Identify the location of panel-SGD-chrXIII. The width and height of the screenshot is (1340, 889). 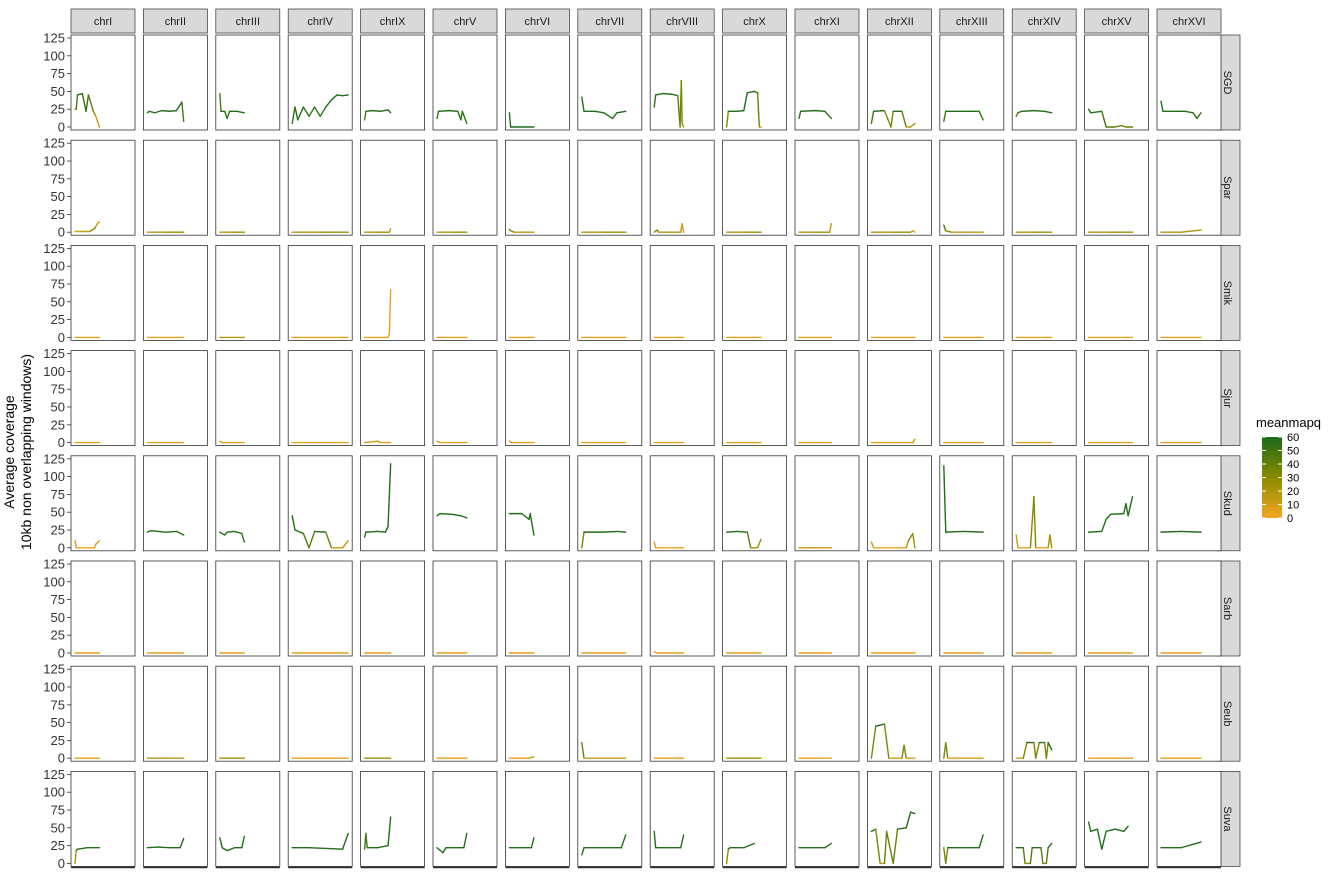
(972, 82).